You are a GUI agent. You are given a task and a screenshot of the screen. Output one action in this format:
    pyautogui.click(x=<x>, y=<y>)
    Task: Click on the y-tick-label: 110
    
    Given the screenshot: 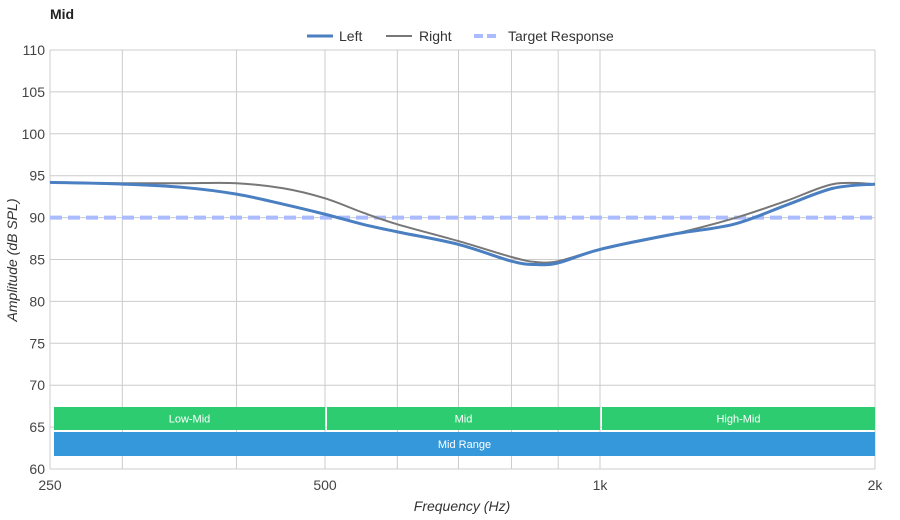 What is the action you would take?
    pyautogui.click(x=34, y=50)
    